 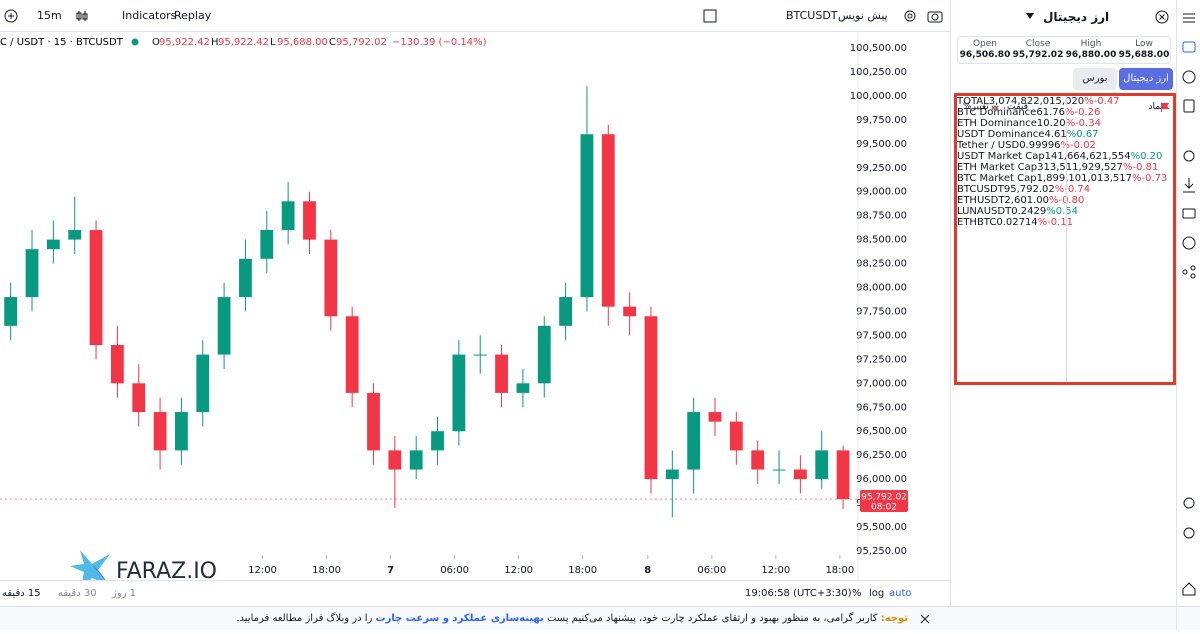 I want to click on replay: Replay, so click(x=193, y=15).